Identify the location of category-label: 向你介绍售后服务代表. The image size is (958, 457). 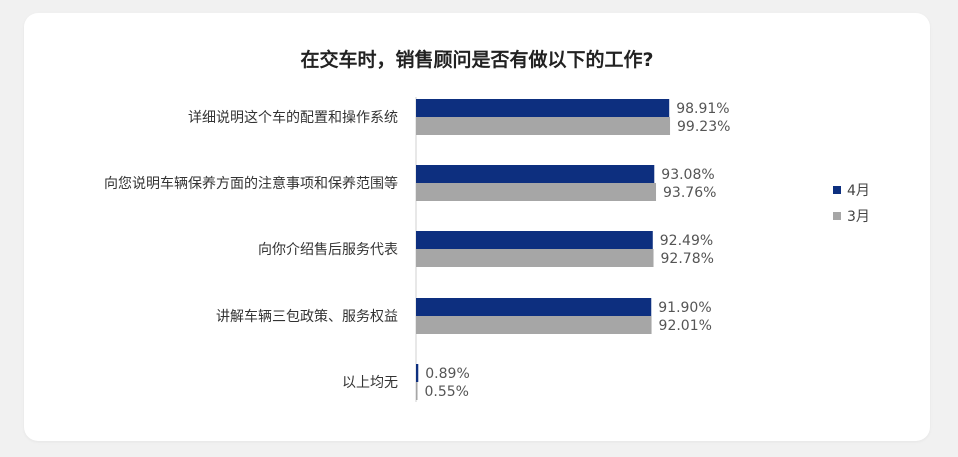
(328, 250).